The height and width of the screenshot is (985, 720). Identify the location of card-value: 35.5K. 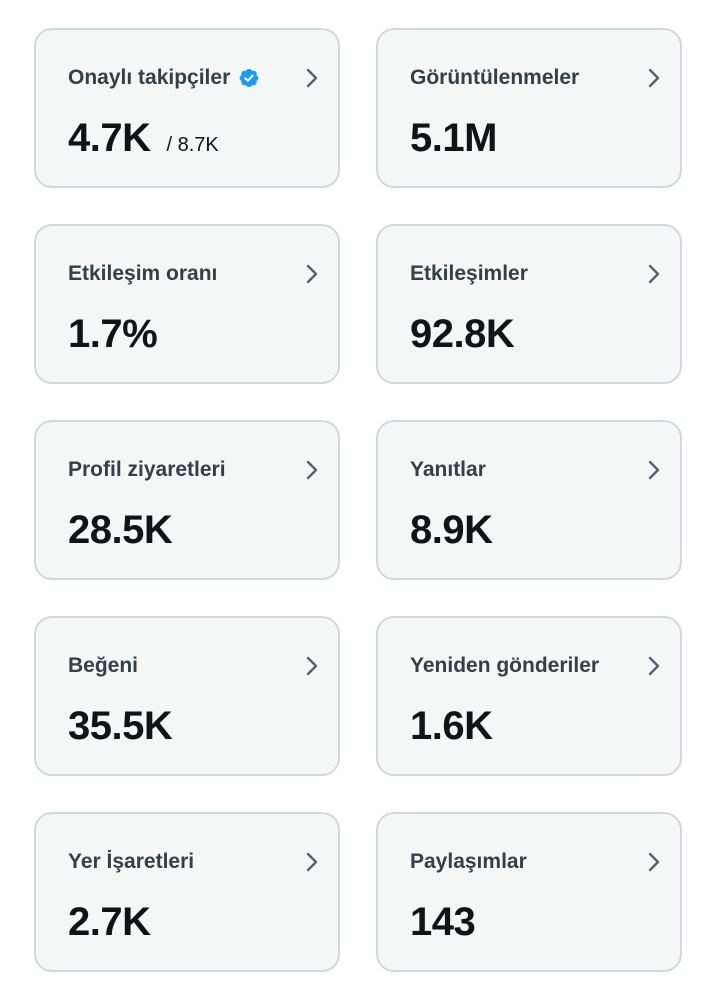
(120, 726).